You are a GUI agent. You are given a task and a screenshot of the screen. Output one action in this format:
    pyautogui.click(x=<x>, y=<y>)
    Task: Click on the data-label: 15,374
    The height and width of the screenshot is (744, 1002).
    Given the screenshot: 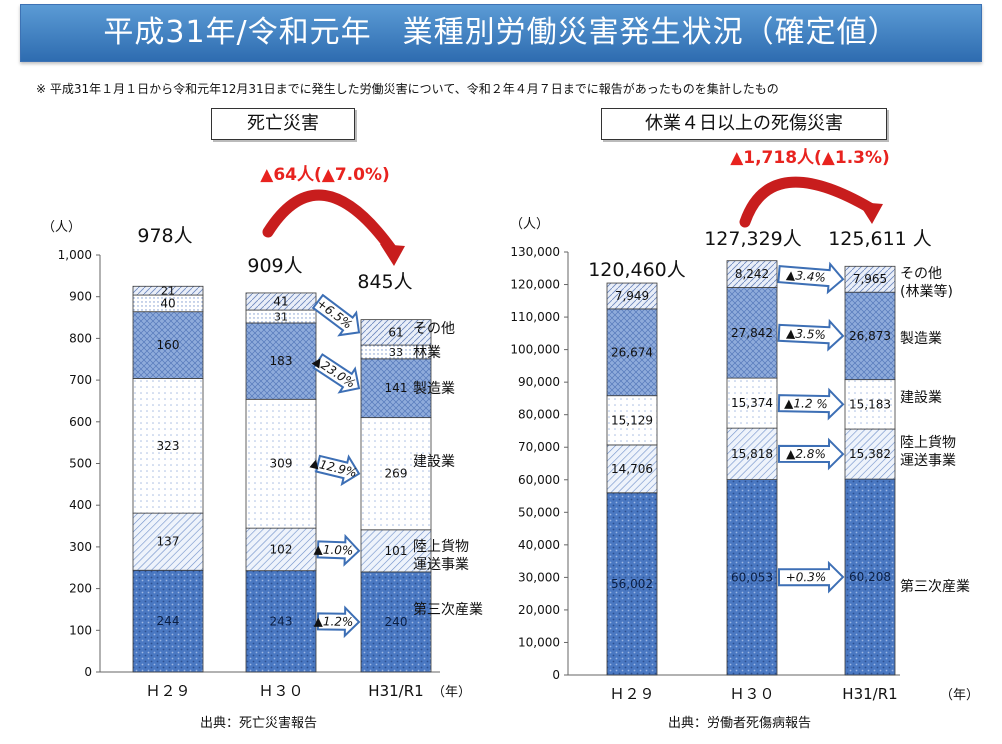 What is the action you would take?
    pyautogui.click(x=752, y=403)
    